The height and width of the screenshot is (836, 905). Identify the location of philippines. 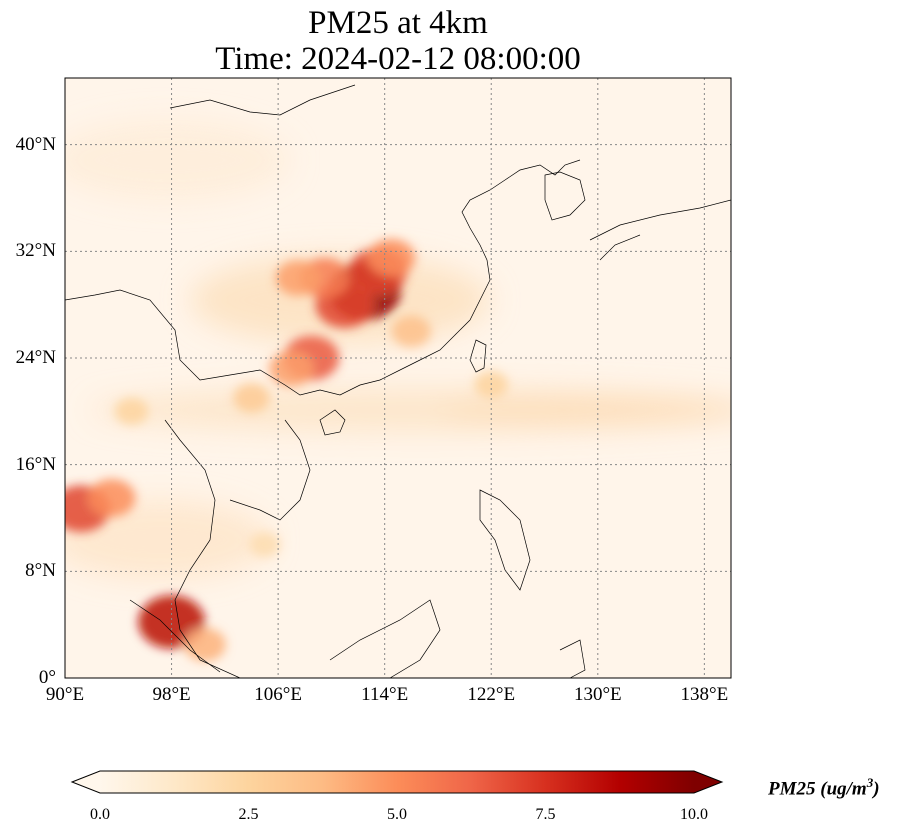
(505, 540).